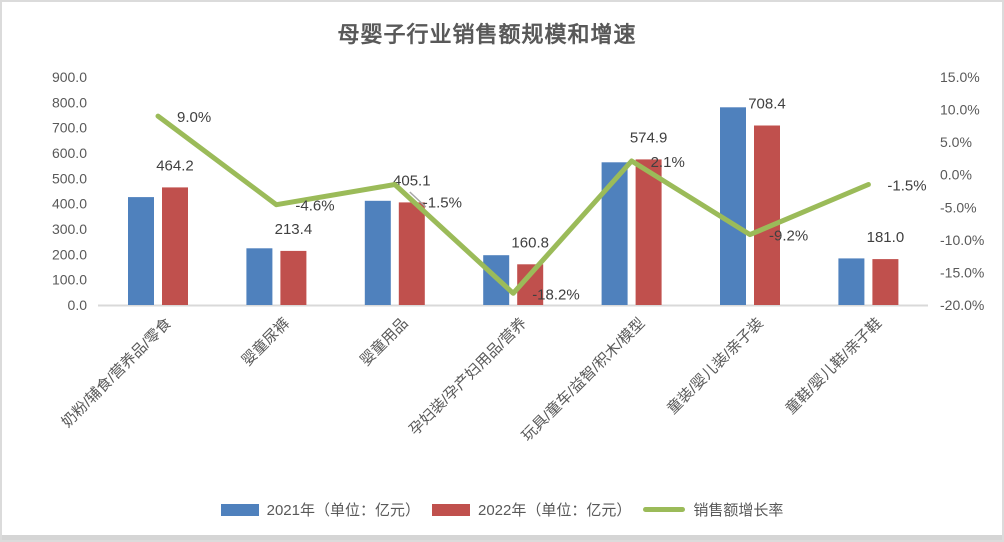 This screenshot has width=1004, height=542. What do you see at coordinates (958, 207) in the screenshot?
I see `right-axis-tick: -5.0%` at bounding box center [958, 207].